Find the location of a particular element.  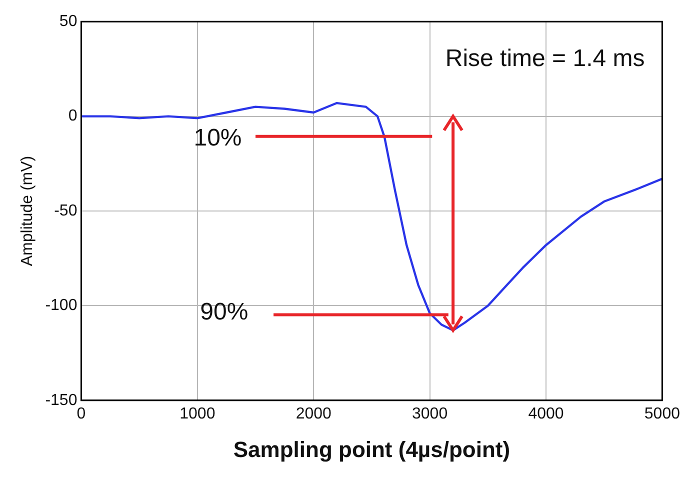

y-tick-label: -150 is located at coordinates (61, 400).